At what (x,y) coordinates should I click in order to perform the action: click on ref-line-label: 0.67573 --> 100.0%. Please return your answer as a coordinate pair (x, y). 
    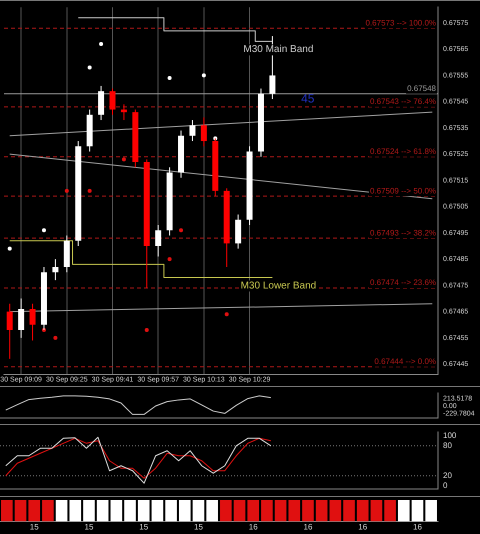
    Looking at the image, I should click on (401, 23).